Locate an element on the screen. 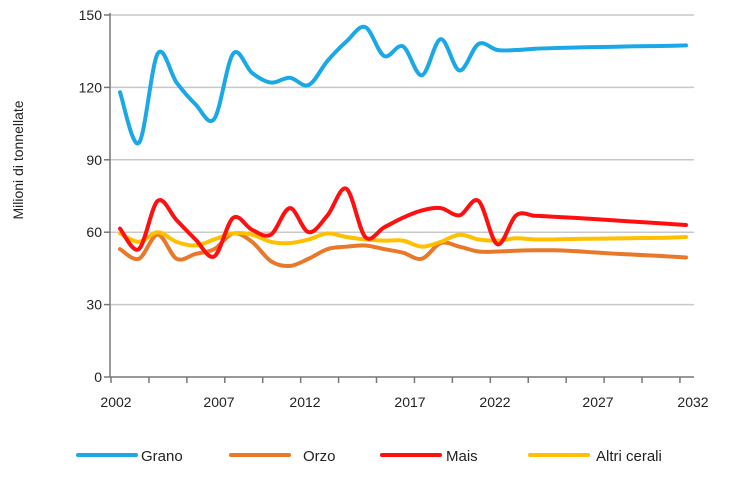 Image resolution: width=744 pixels, height=482 pixels. legend-item: Mais is located at coordinates (429, 456).